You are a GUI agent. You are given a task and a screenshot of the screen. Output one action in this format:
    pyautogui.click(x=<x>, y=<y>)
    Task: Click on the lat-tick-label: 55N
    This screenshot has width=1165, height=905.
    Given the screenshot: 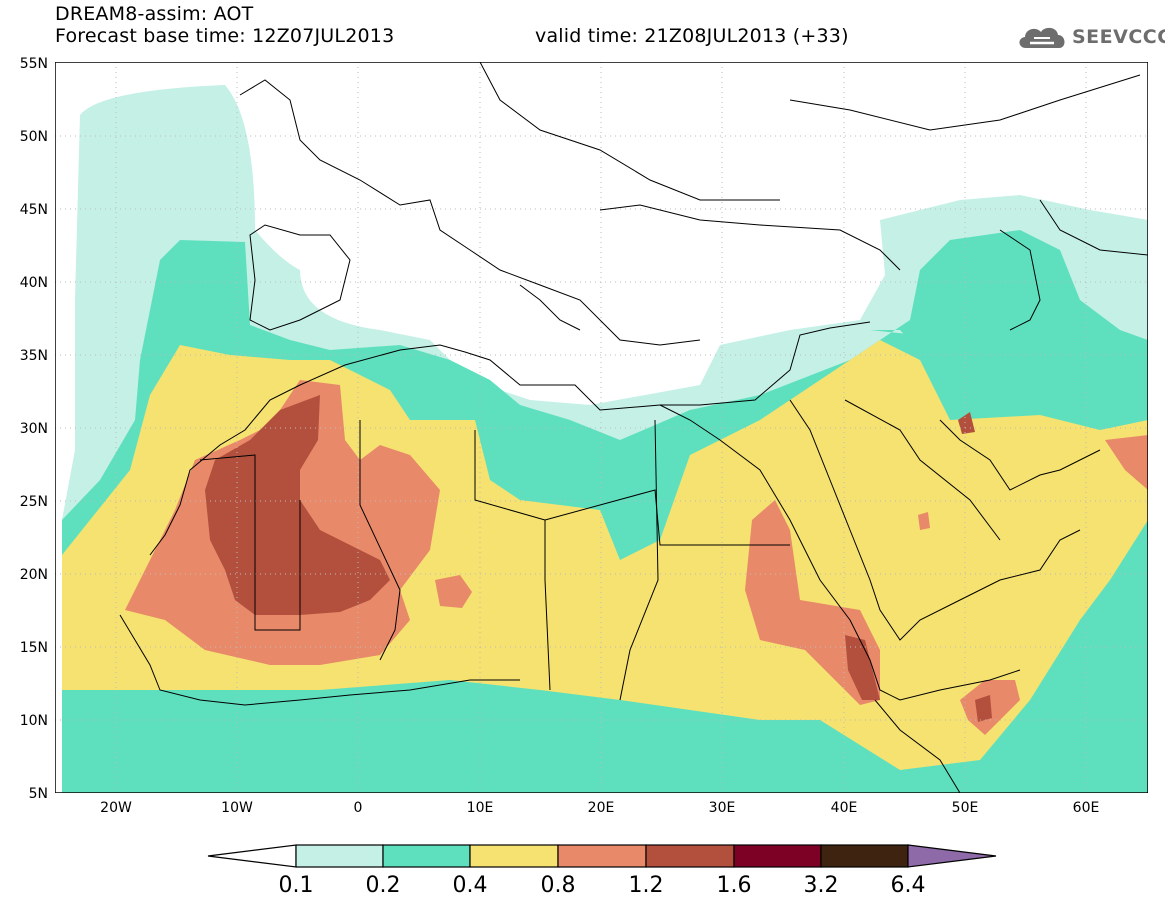 What is the action you would take?
    pyautogui.click(x=34, y=64)
    